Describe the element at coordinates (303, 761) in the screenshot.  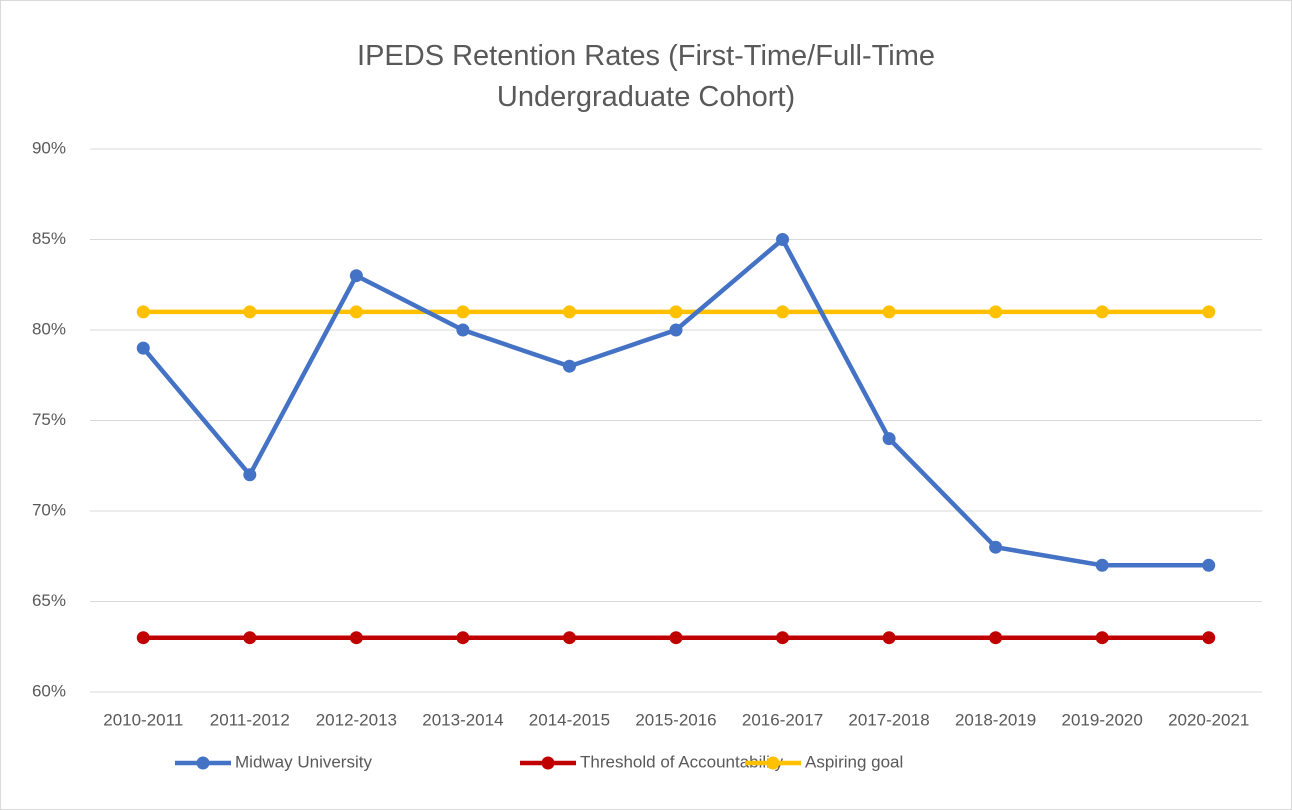
I see `legend-label: Midway University` at that location.